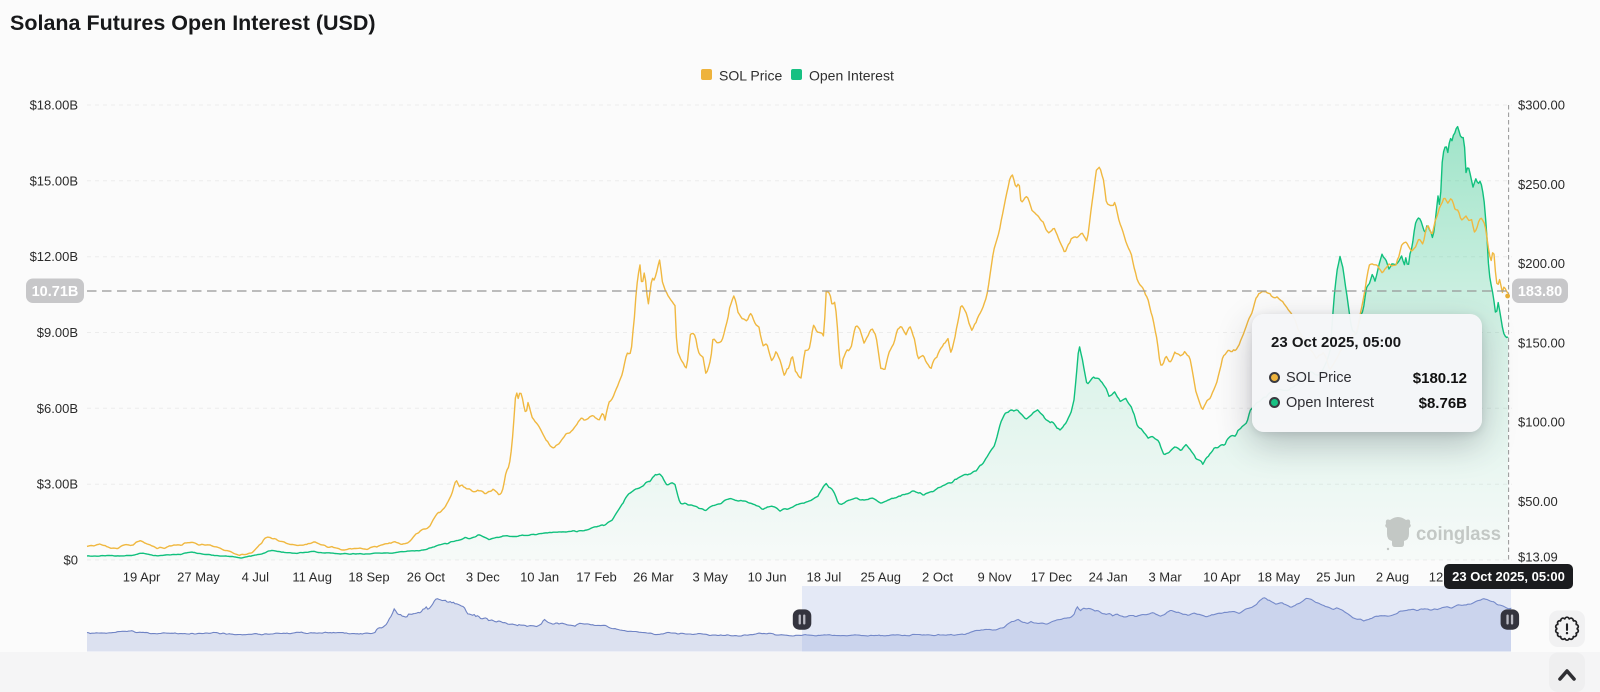  What do you see at coordinates (256, 577) in the screenshot?
I see `svg-text: 4 Jul` at bounding box center [256, 577].